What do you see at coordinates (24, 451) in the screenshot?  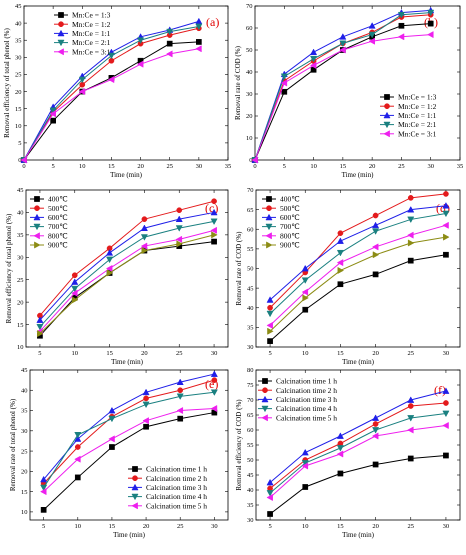 I see `y-tick-label: 25` at bounding box center [24, 451].